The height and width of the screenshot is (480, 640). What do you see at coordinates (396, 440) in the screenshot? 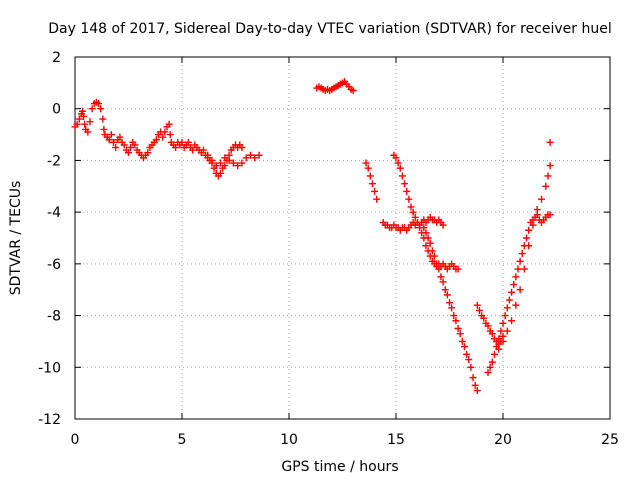
I see `x-tick-label: 15` at bounding box center [396, 440].